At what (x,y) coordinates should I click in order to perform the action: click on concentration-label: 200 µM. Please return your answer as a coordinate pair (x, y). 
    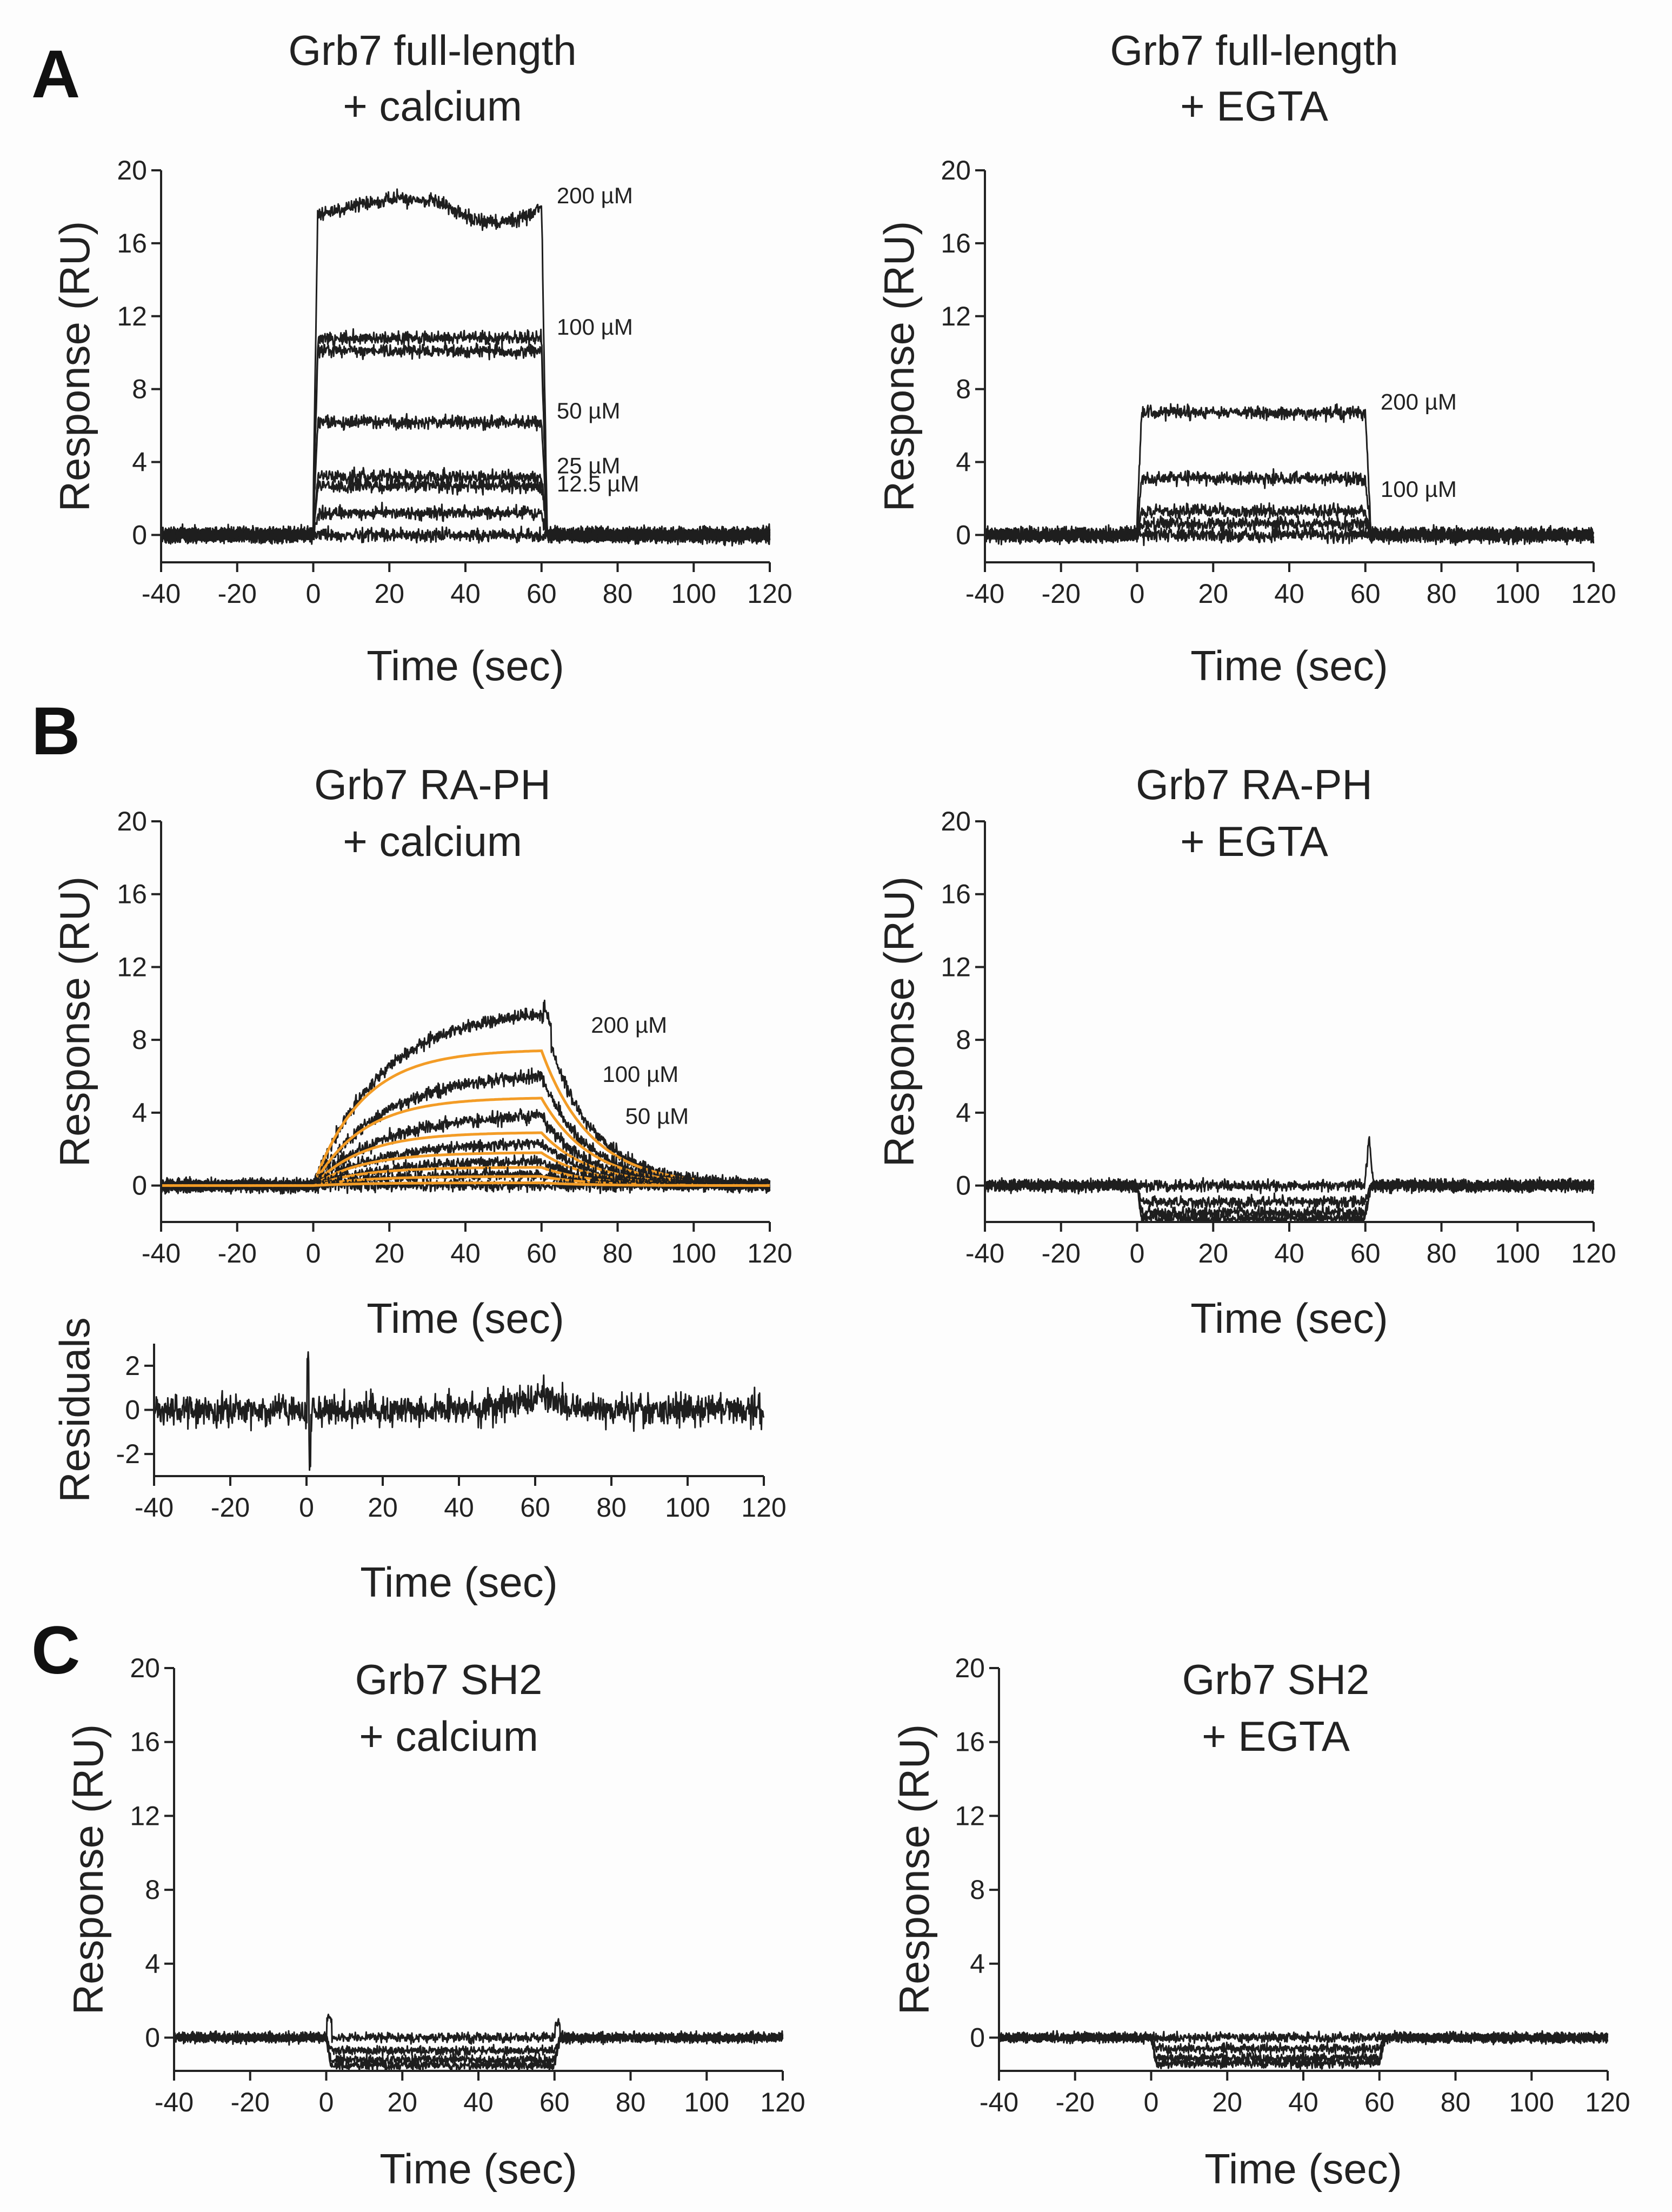
    Looking at the image, I should click on (629, 1025).